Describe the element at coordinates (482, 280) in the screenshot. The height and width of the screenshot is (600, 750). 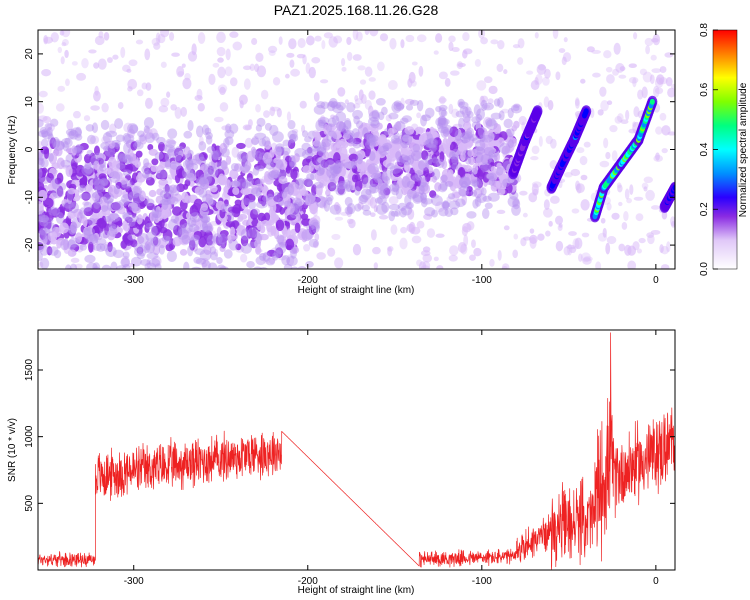
I see `x-tick-label: -100` at that location.